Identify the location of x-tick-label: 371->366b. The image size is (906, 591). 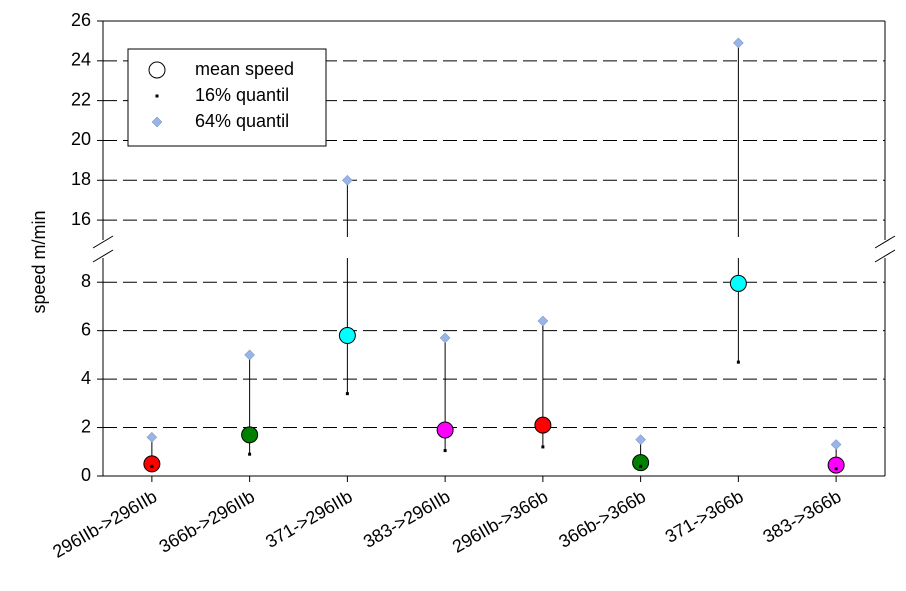
(704, 516).